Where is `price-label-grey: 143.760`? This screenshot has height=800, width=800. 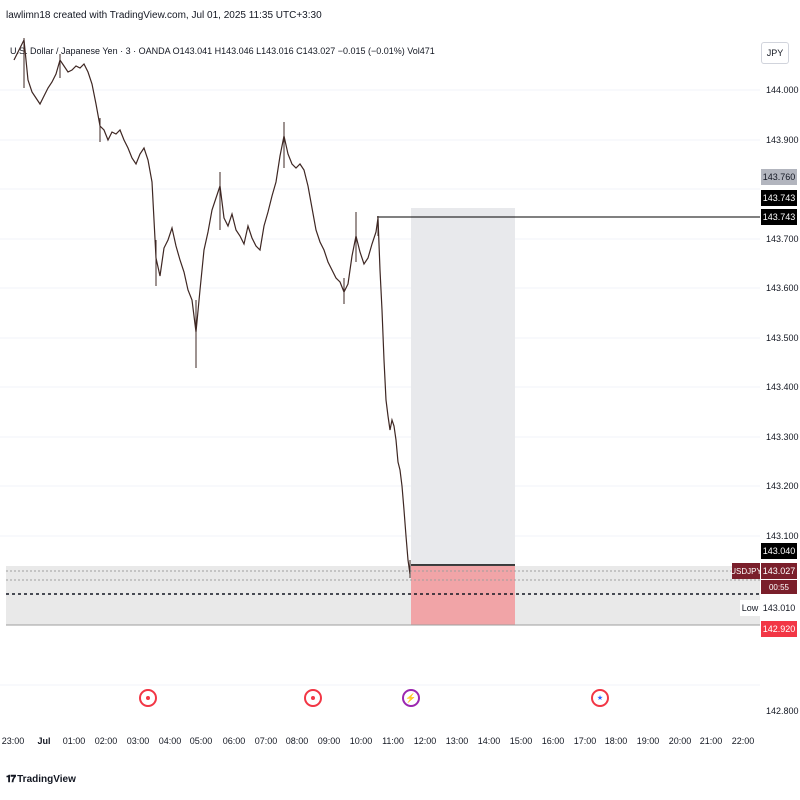 price-label-grey: 143.760 is located at coordinates (779, 177).